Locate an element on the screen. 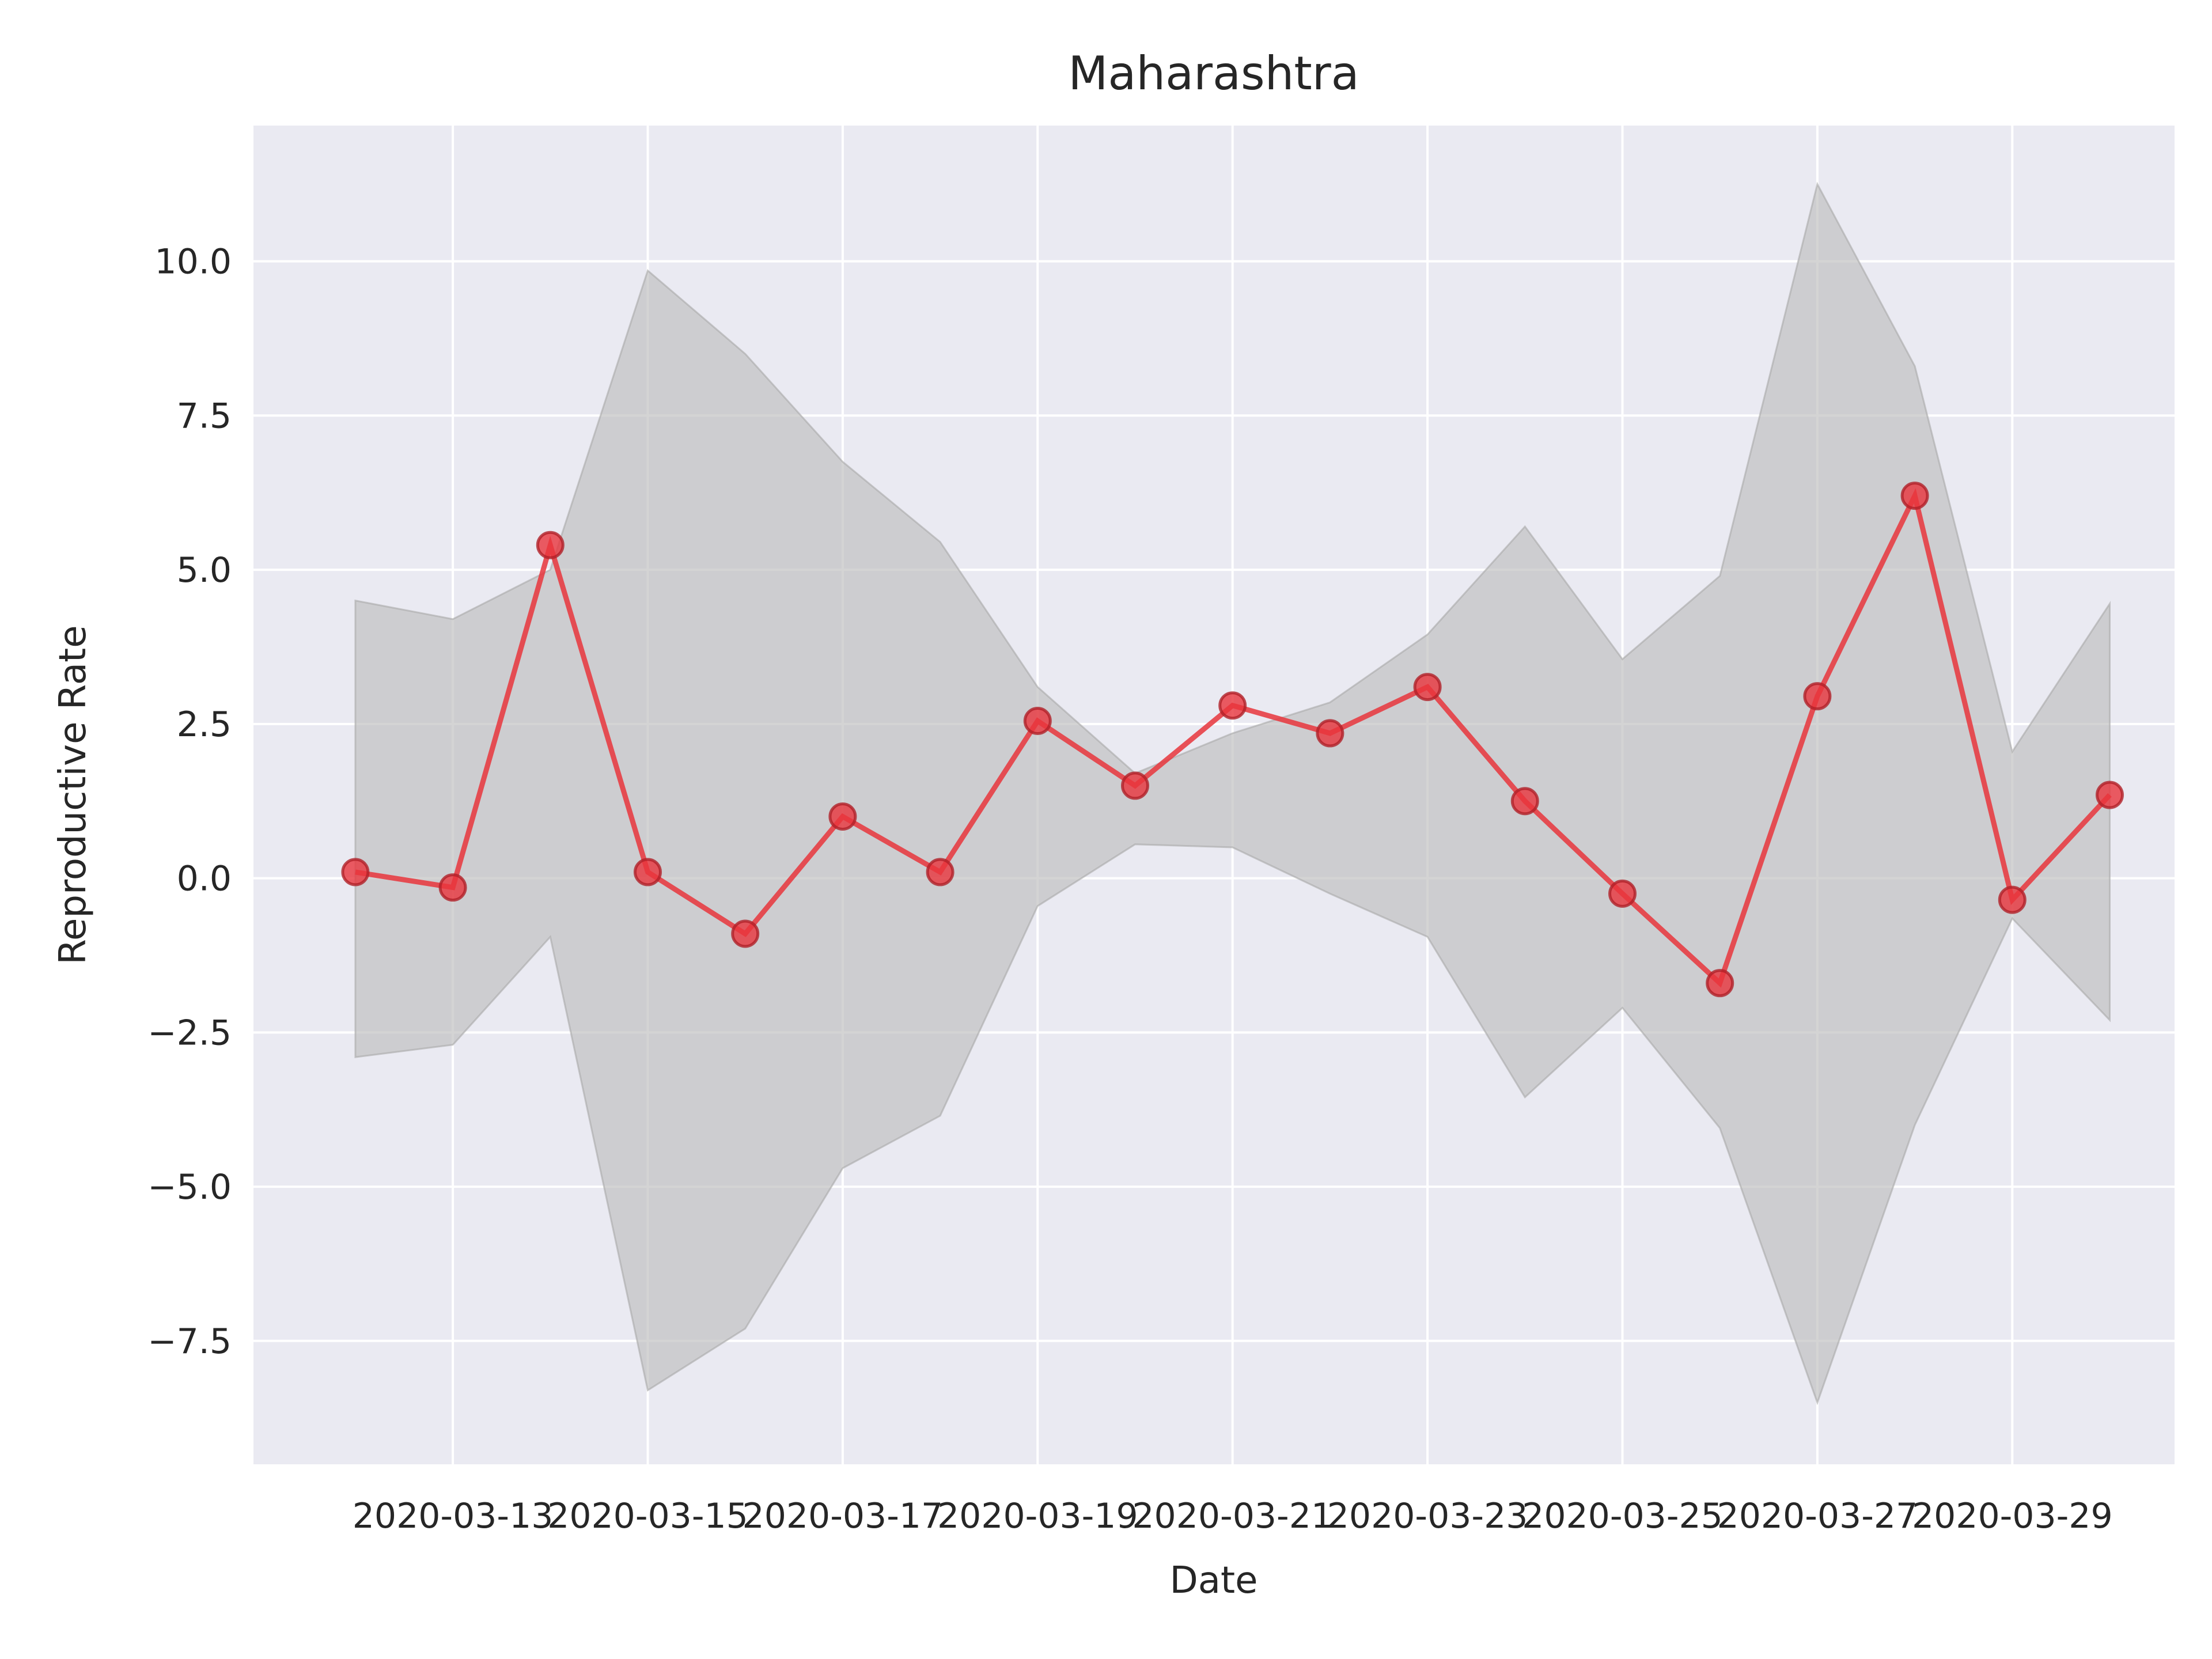 The image size is (2212, 1659). x-tick-label-0: 2020-03-13 is located at coordinates (453, 1516).